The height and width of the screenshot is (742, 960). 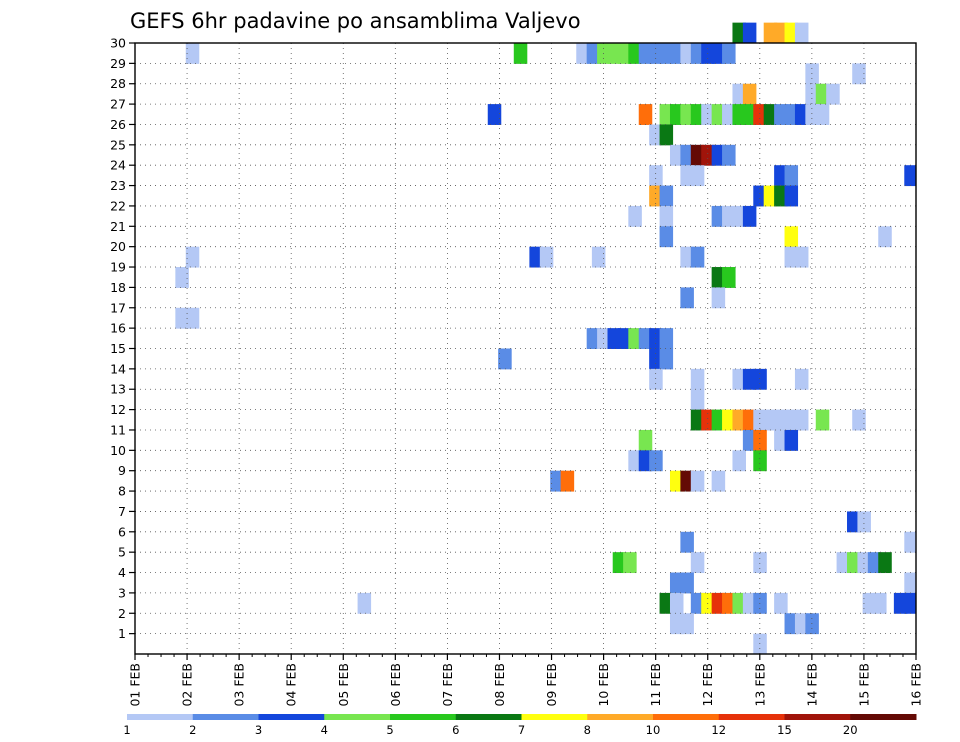 What do you see at coordinates (389, 730) in the screenshot?
I see `colorbar-label: 5` at bounding box center [389, 730].